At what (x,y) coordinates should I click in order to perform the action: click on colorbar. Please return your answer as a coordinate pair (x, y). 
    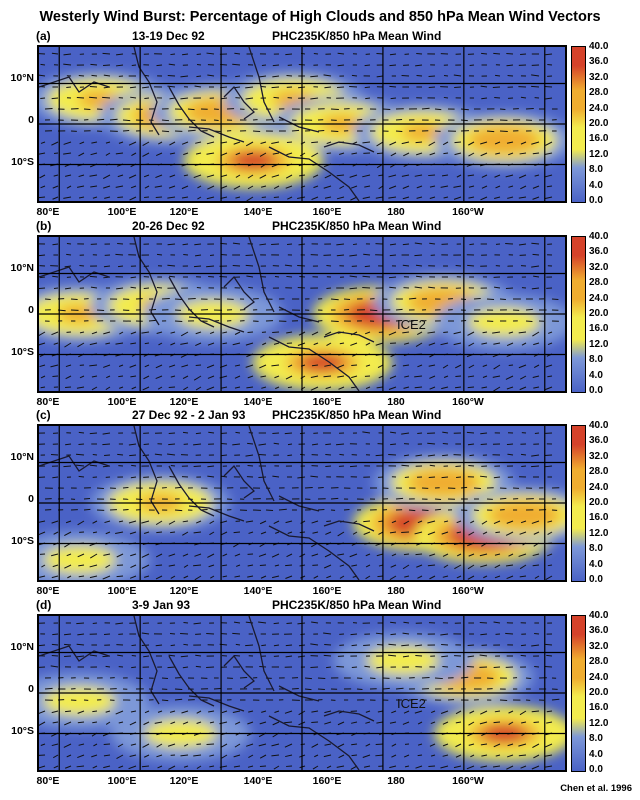
    Looking at the image, I should click on (578, 503).